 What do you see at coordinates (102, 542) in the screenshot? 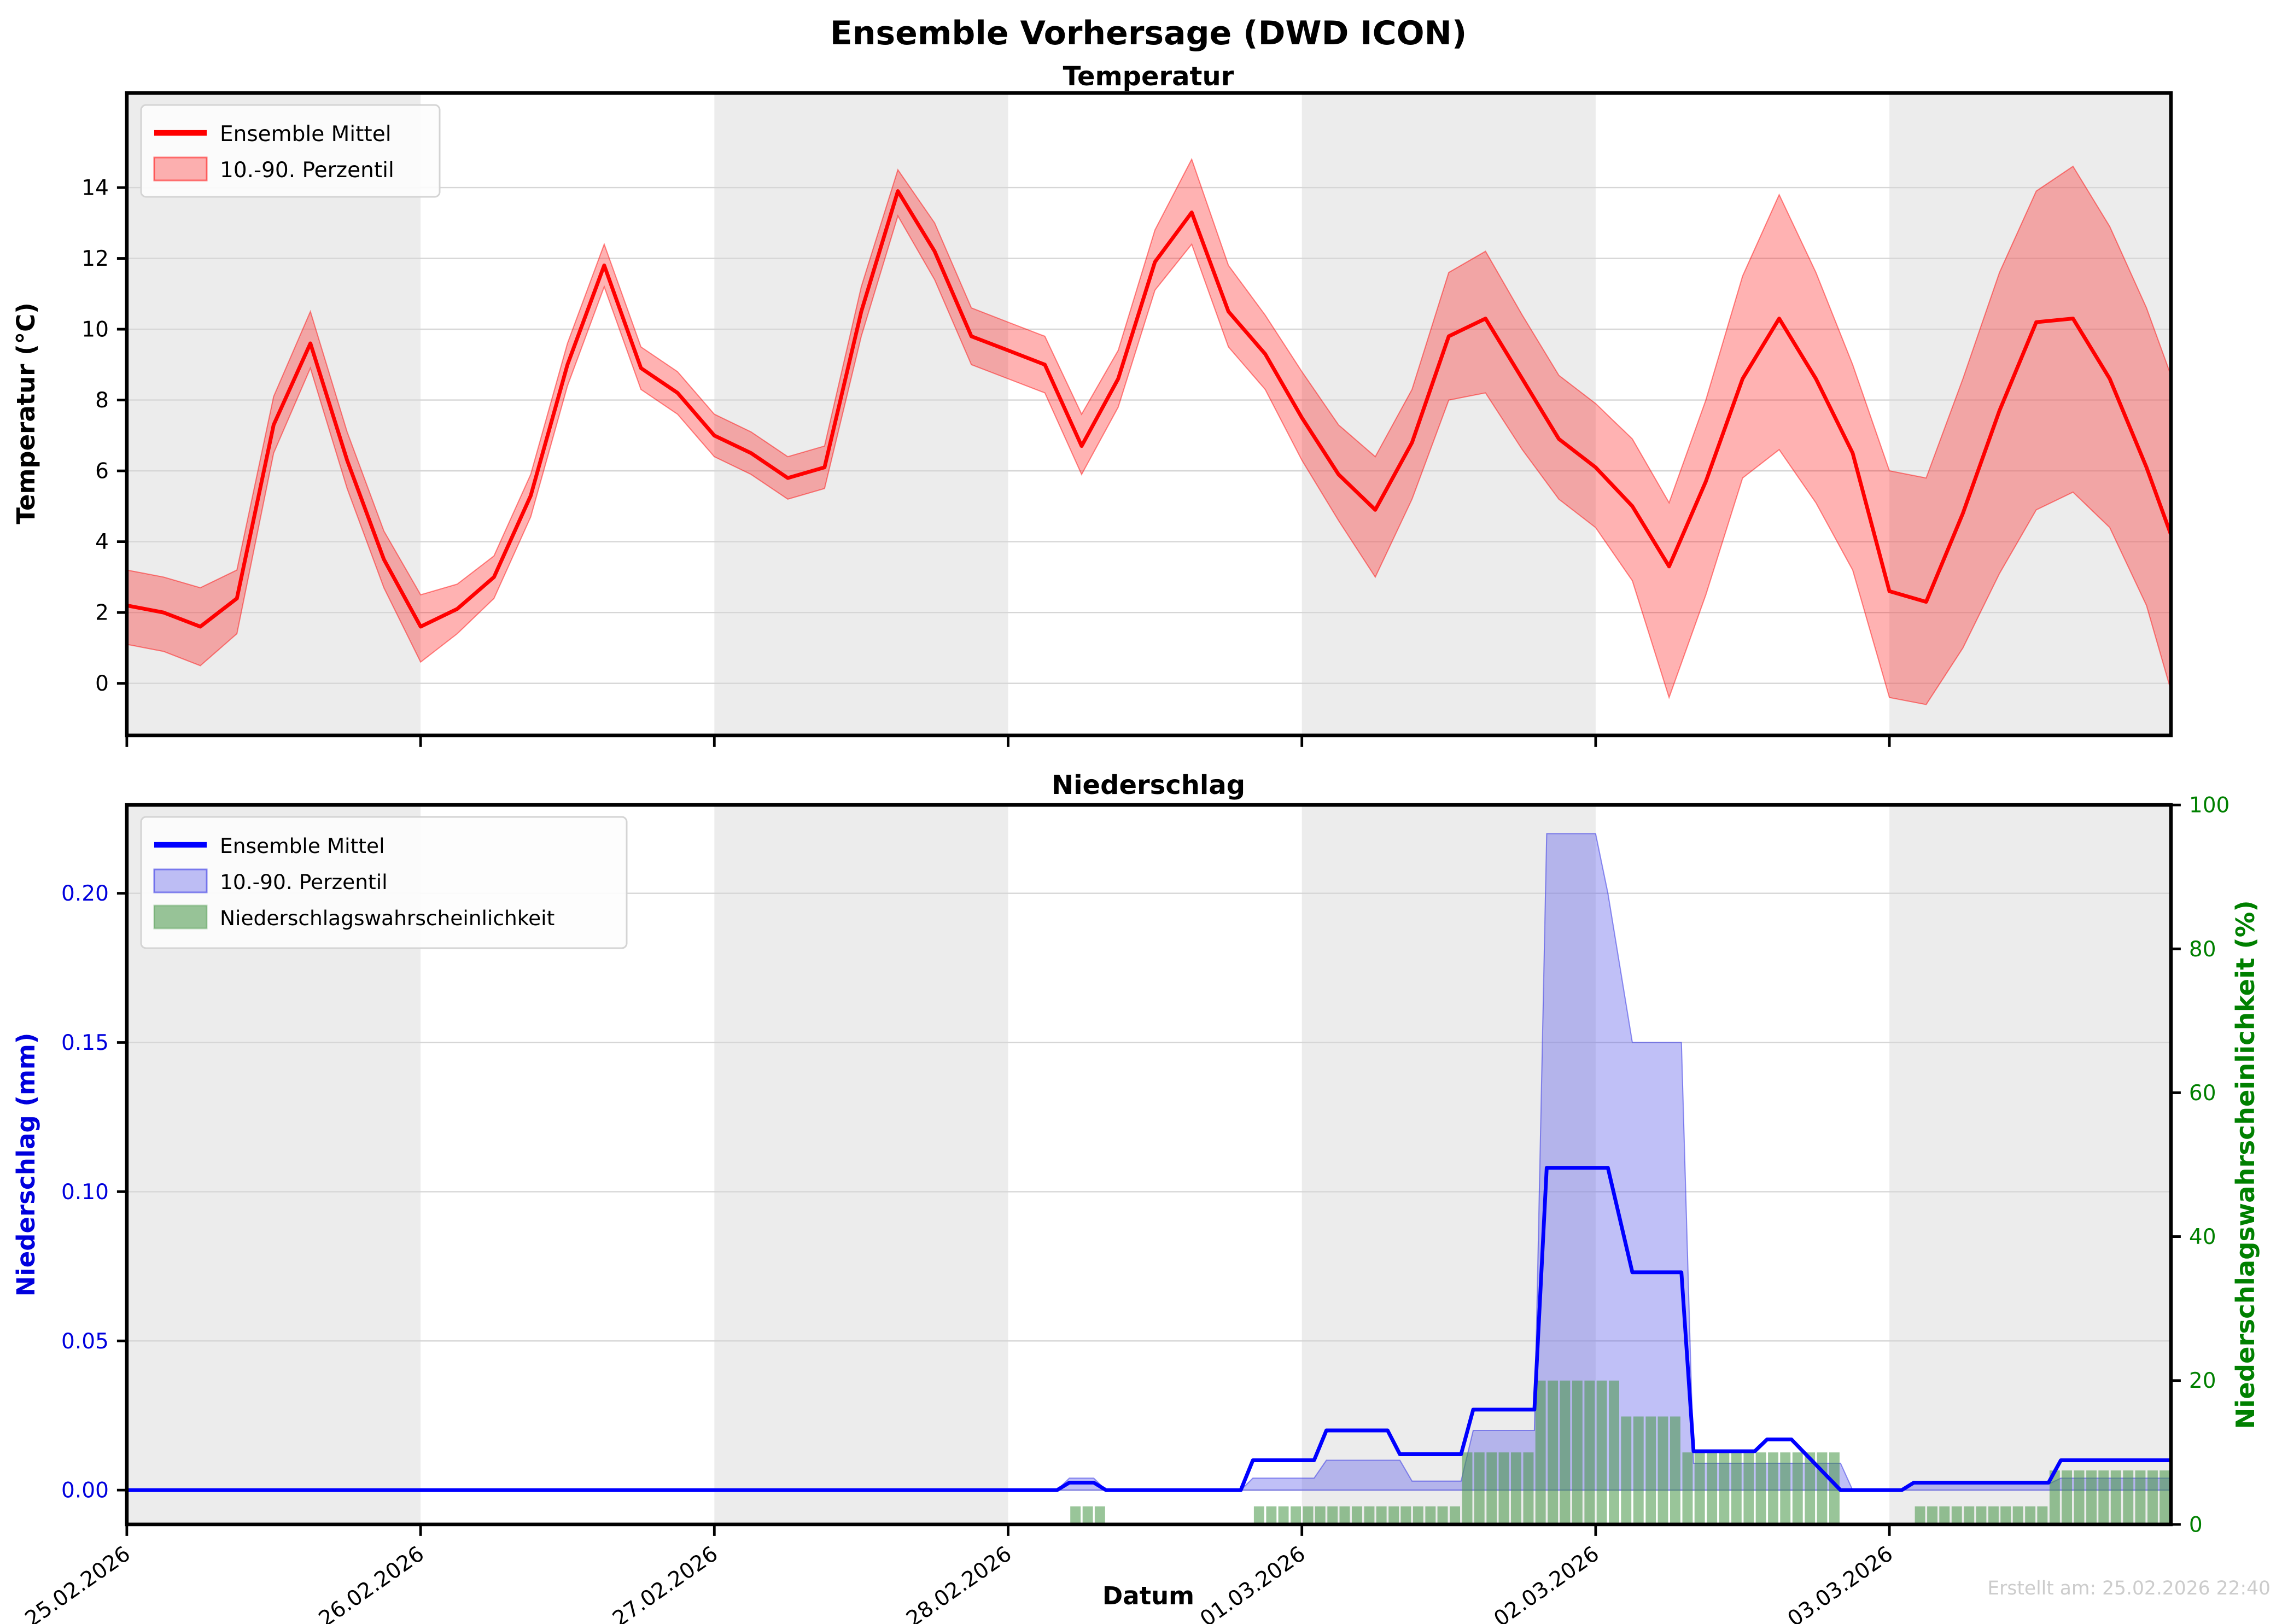
I see `temp-y-tick-label: 4` at bounding box center [102, 542].